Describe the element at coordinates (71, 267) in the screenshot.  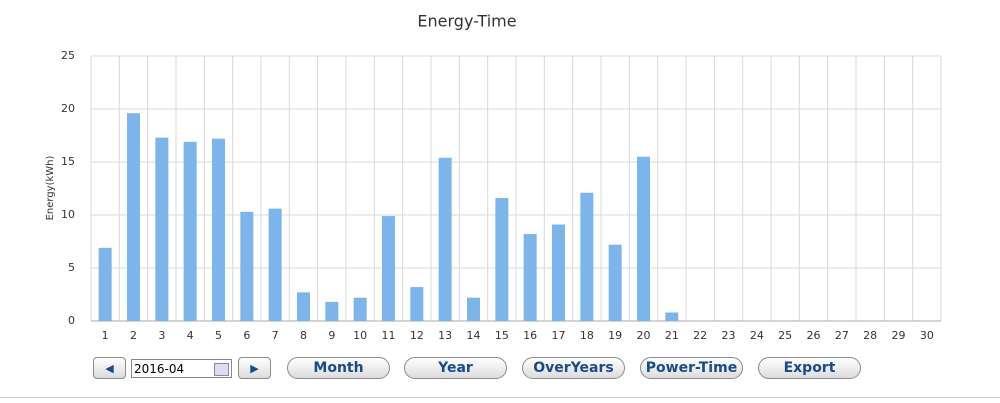
I see `y-tick-label: 5` at that location.